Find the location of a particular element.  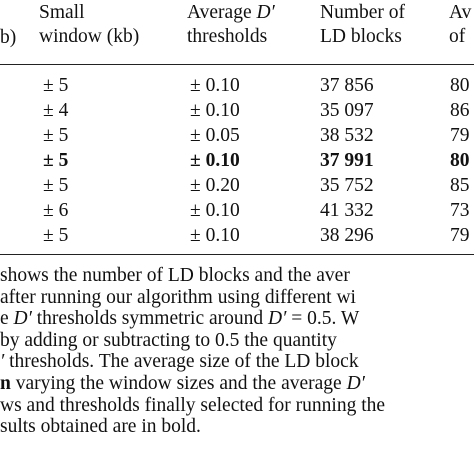

cell-window-3: ± 5 is located at coordinates (56, 135).